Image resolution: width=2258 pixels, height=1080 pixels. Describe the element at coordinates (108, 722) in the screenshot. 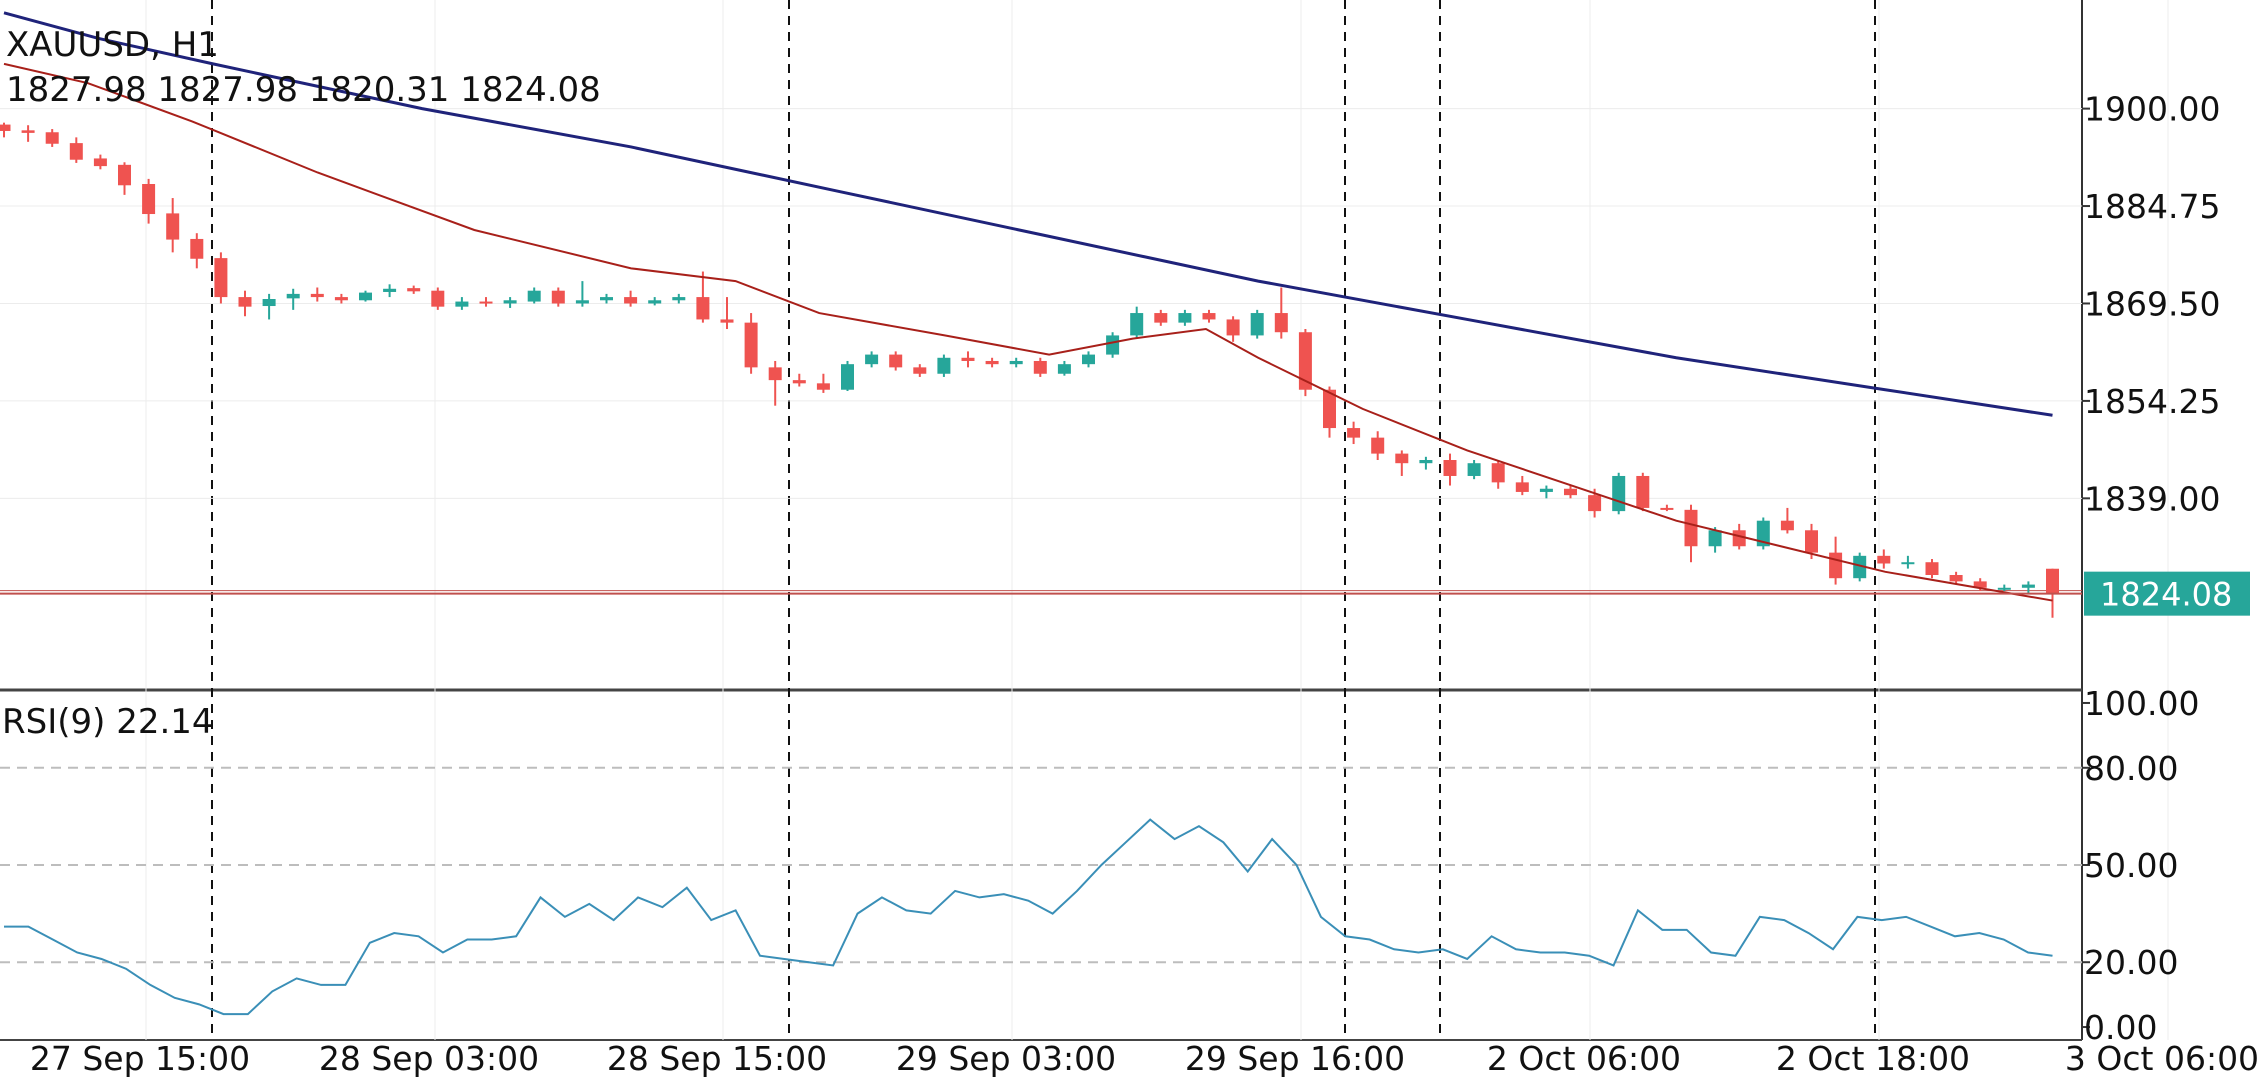

I see `rsi-indicator-label: RSI(9) 22.14` at that location.